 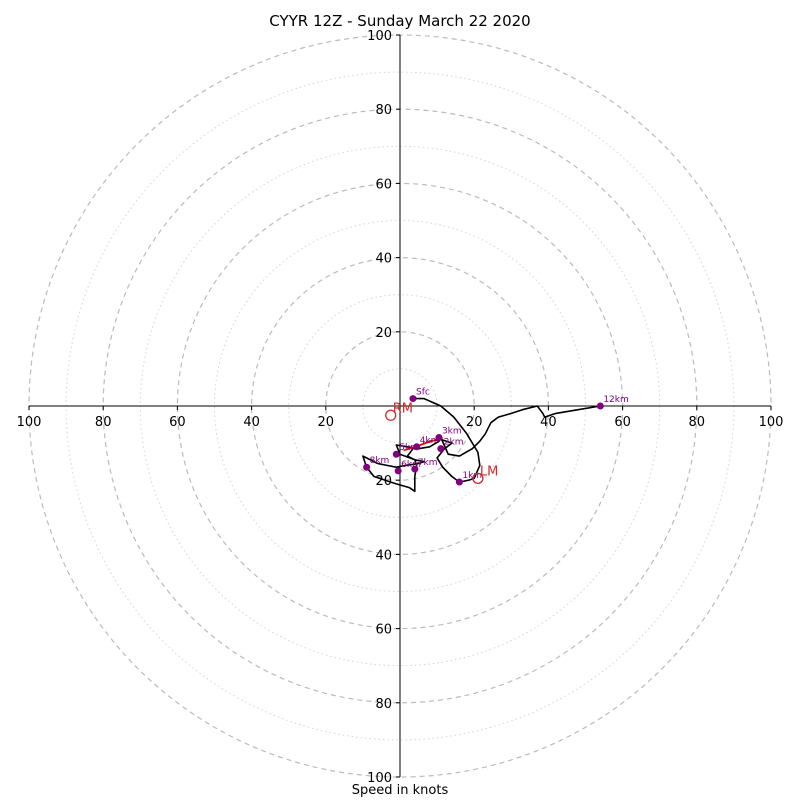 I want to click on storm-motion-line, so click(x=423, y=444).